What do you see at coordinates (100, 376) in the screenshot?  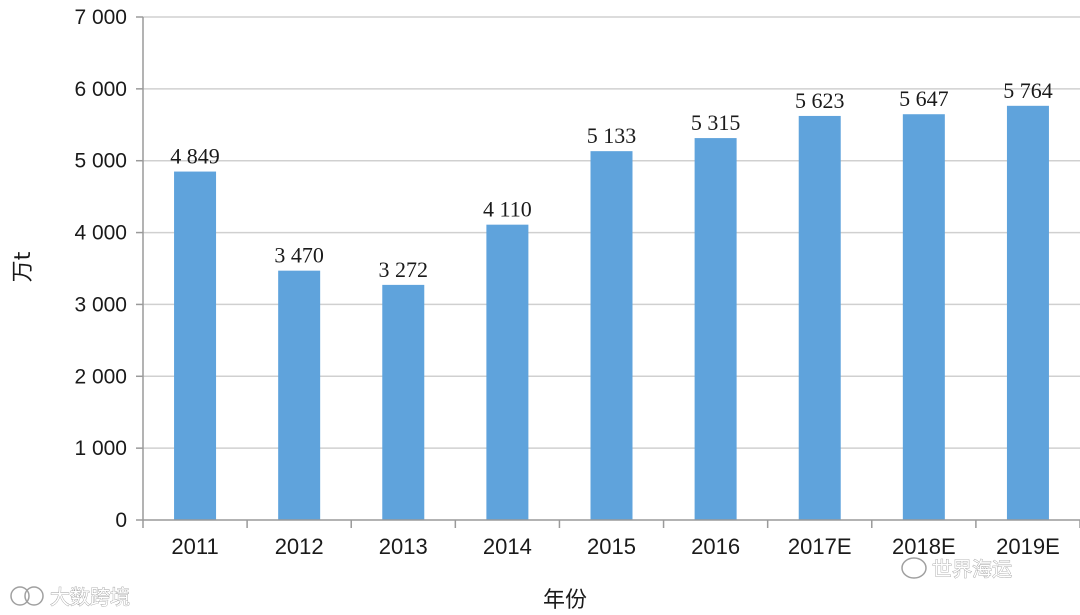 I see `y-tick-label: 2 000` at bounding box center [100, 376].